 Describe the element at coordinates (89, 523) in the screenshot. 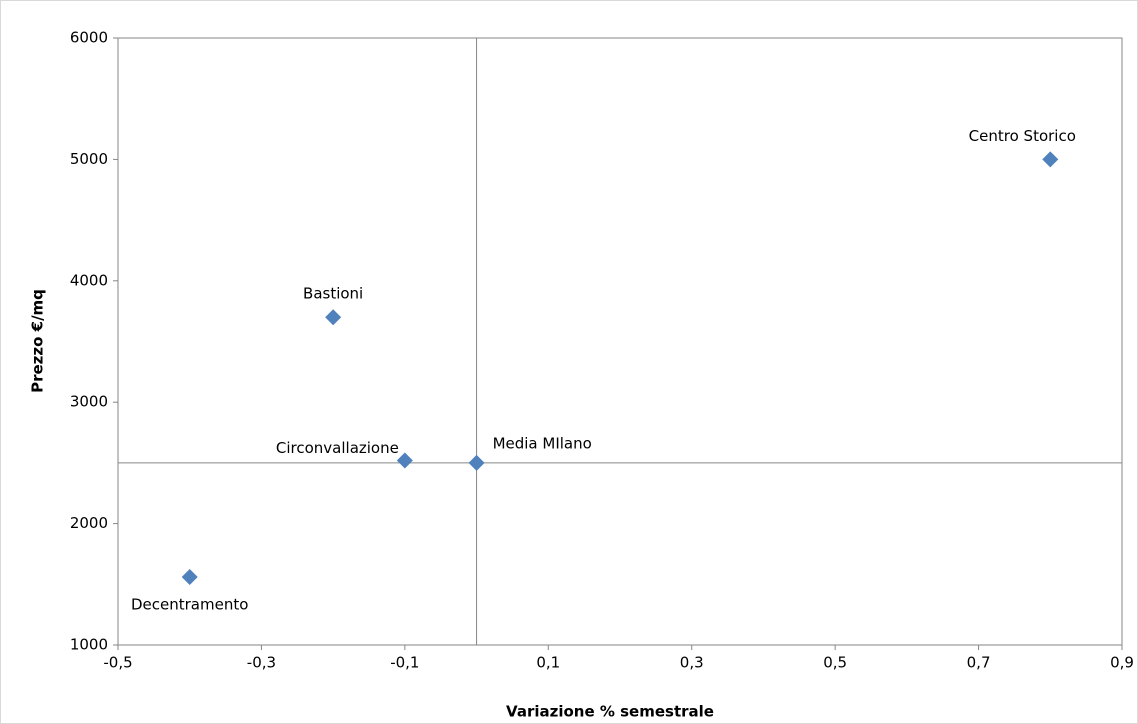

I see `y-tick-label: 2000` at that location.